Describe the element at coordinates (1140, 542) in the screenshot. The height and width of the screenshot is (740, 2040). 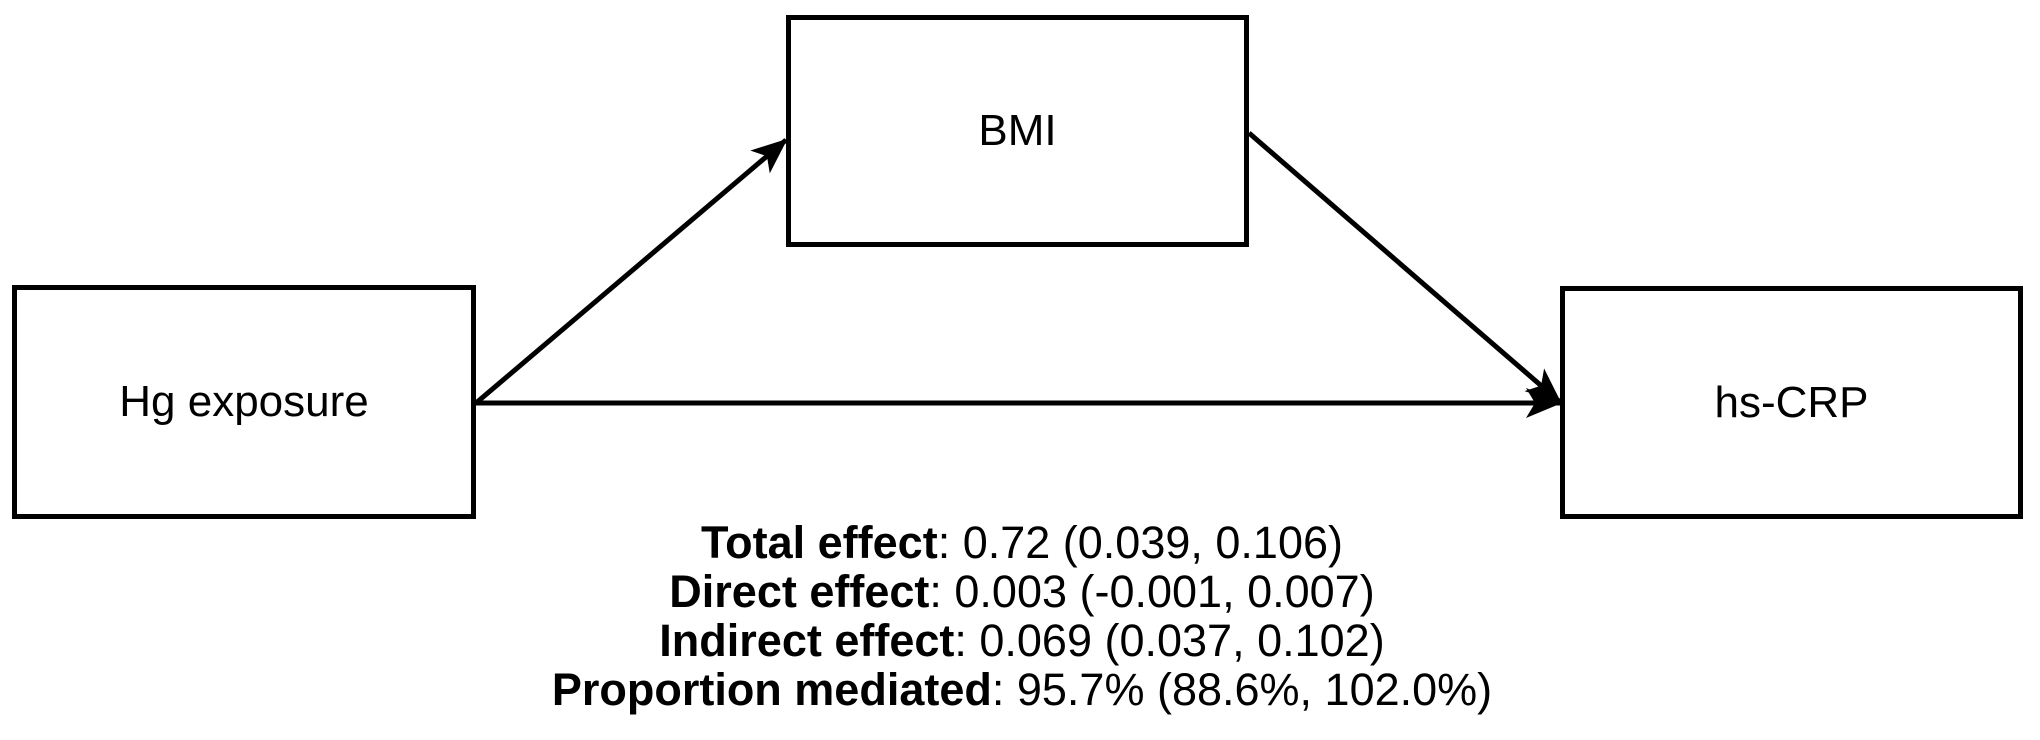
I see `stat-total-effect-value: : 0.72 (0.039, 0.106)` at that location.